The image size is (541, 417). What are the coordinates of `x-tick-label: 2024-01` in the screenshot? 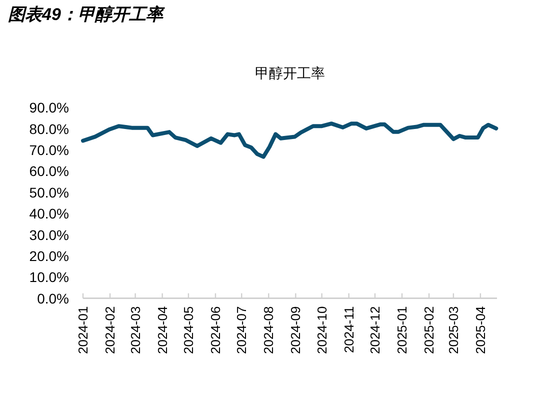 It's located at (83, 330).